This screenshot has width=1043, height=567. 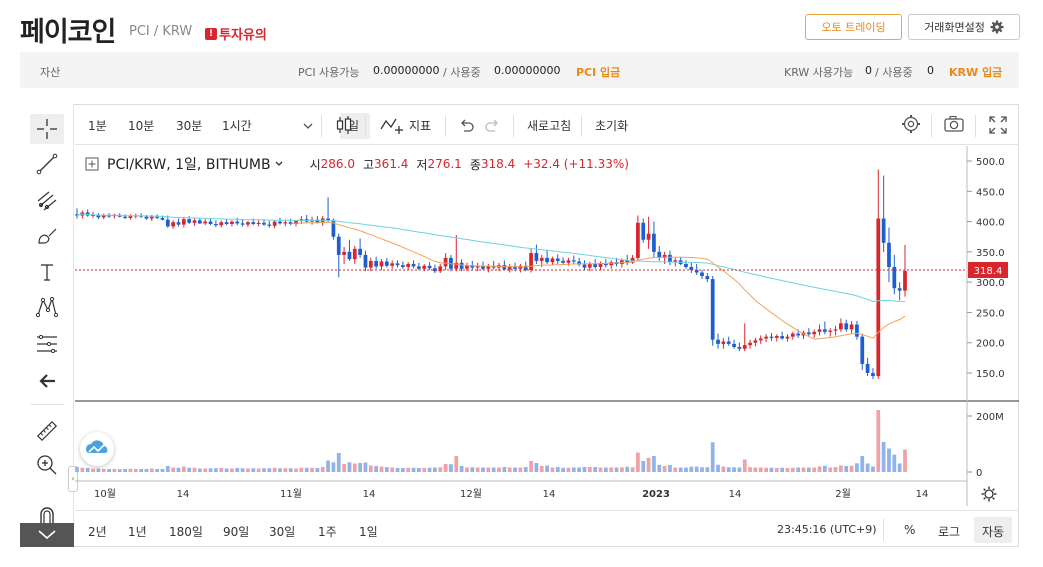 I want to click on legend-high: 361.4, so click(x=391, y=164).